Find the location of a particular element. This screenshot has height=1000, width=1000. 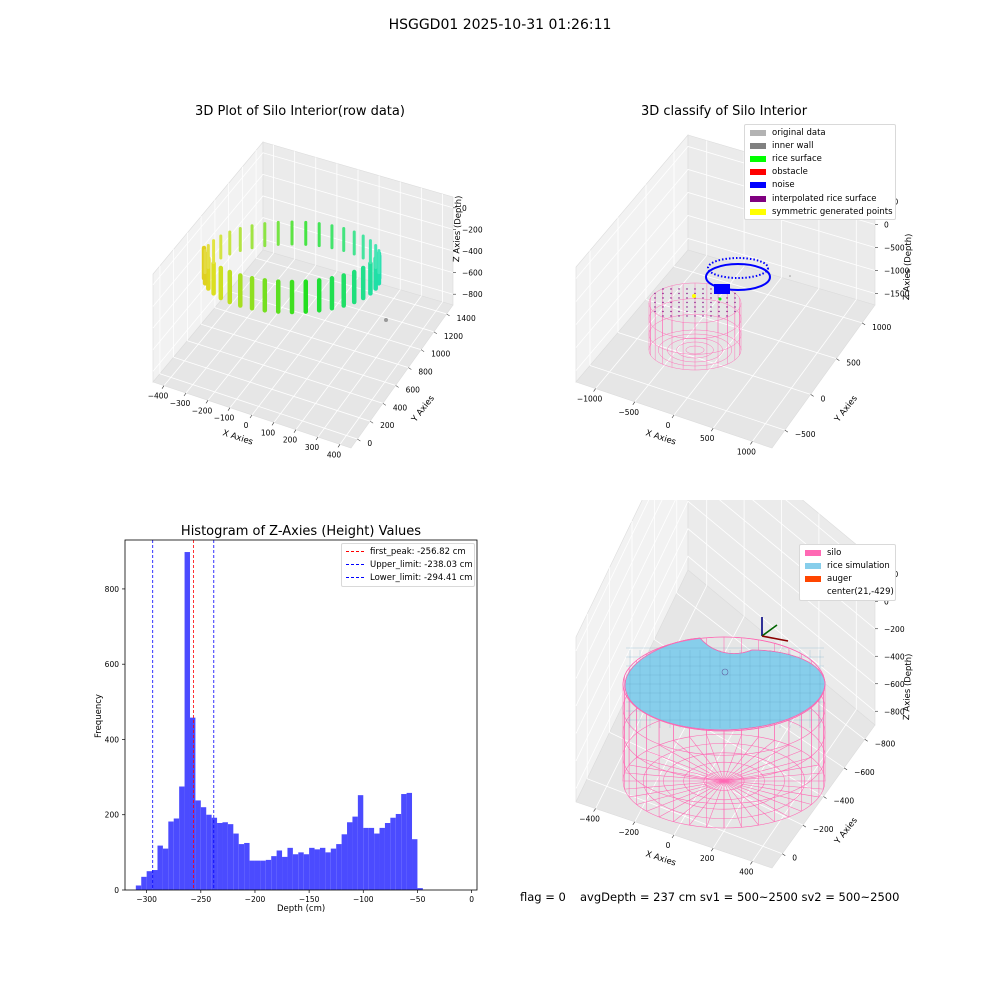

raw-scan-points is located at coordinates (291, 267).